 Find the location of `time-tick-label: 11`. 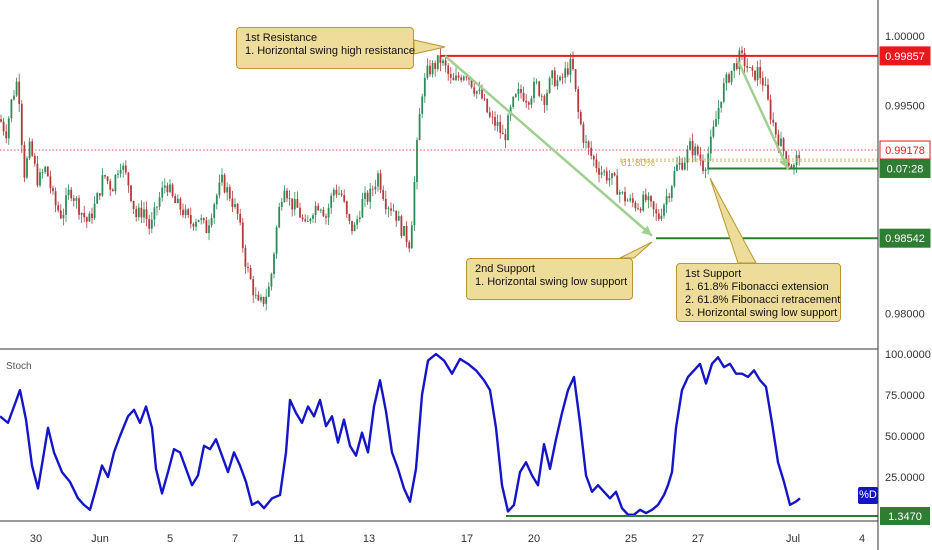

time-tick-label: 11 is located at coordinates (298, 539).